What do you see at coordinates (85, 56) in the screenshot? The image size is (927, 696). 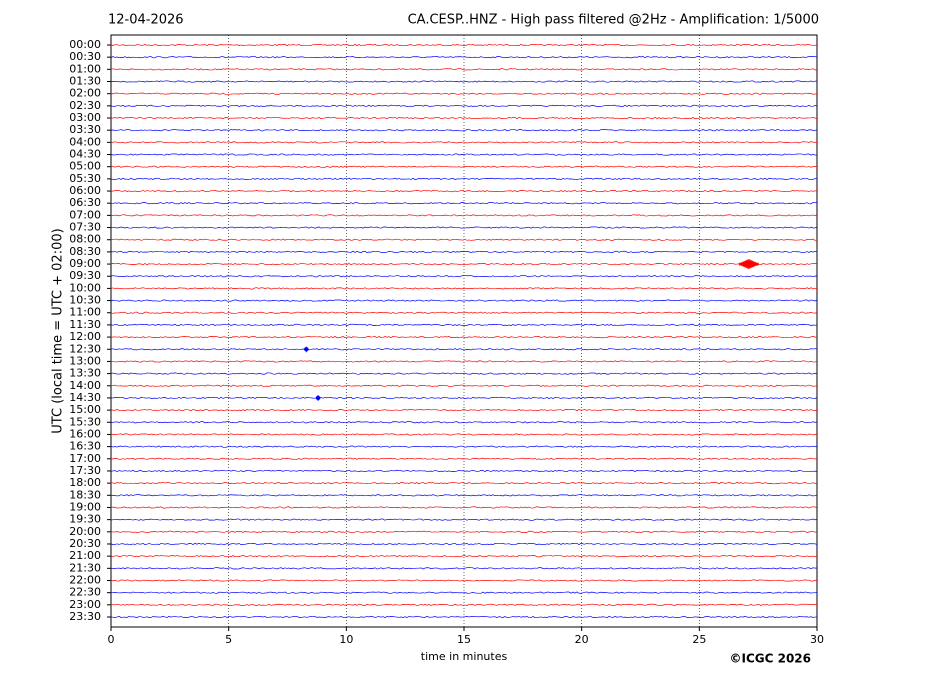 I see `y-tick-label: 00:30` at bounding box center [85, 56].